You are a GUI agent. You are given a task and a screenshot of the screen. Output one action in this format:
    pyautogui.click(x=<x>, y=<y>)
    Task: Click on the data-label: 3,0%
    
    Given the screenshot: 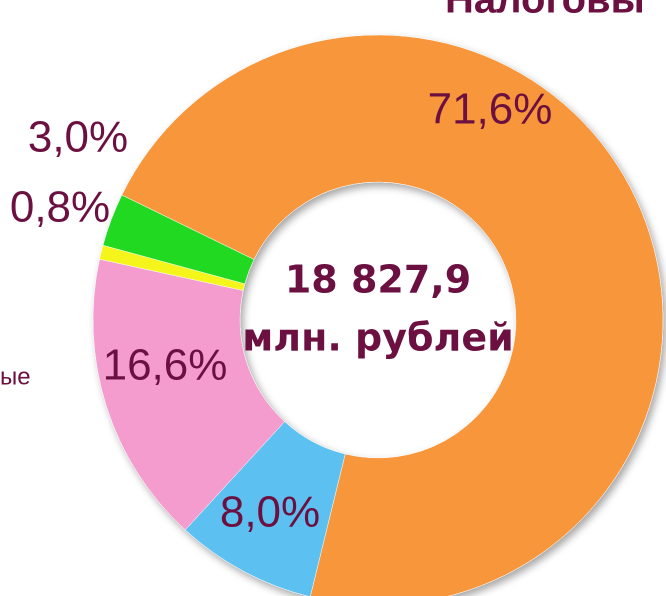 What is the action you would take?
    pyautogui.click(x=78, y=137)
    